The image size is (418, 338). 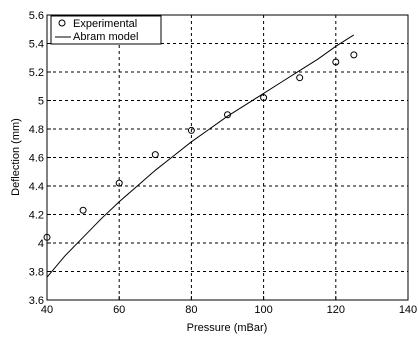 I want to click on y-tick-label: 3.8, so click(x=36, y=273).